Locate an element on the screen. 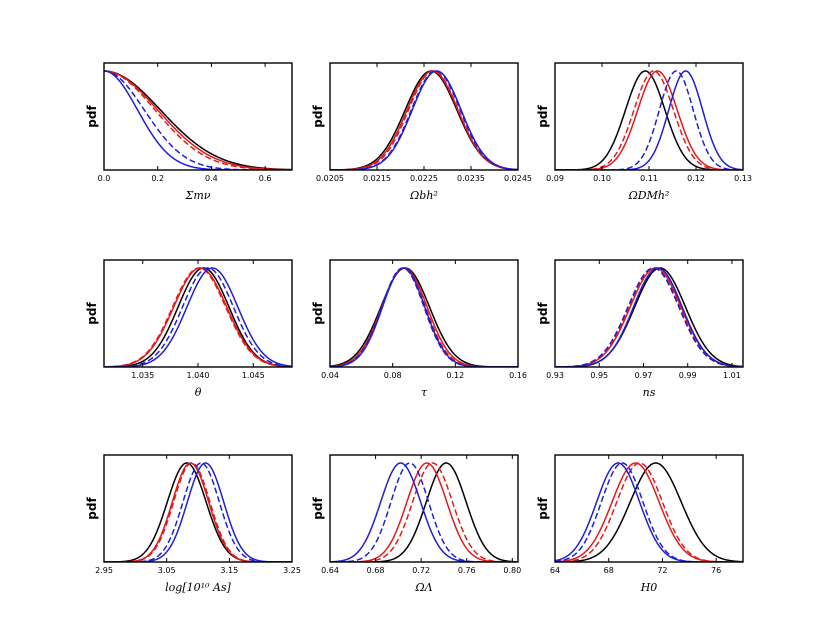 The image size is (830, 623). x-tick-label: 68 is located at coordinates (609, 570).